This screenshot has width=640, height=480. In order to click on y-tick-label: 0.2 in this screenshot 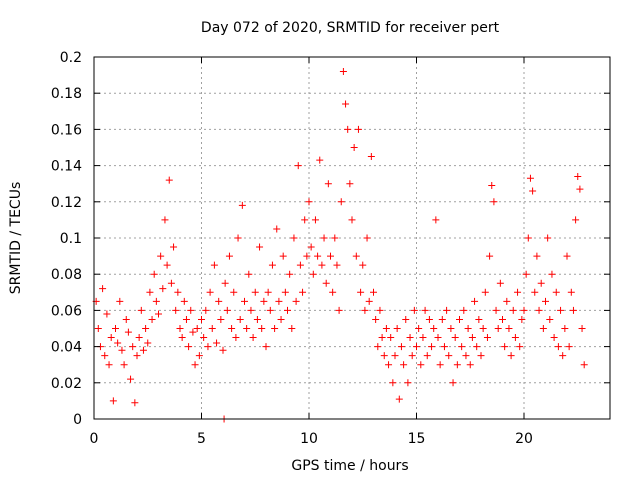, I will do `click(71, 58)`.